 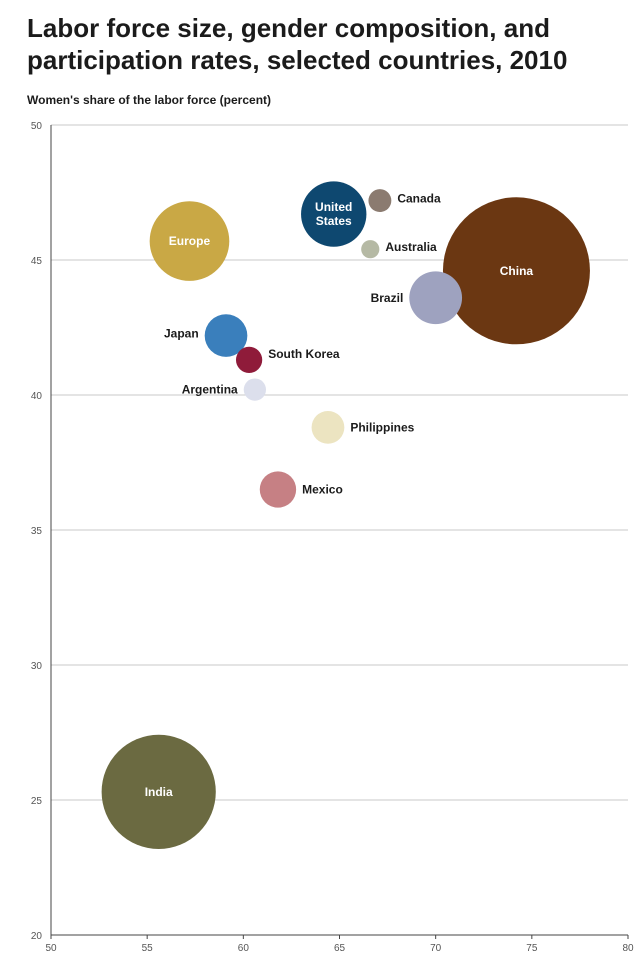 I want to click on bubble-label-philippines: Philippines, so click(x=382, y=427).